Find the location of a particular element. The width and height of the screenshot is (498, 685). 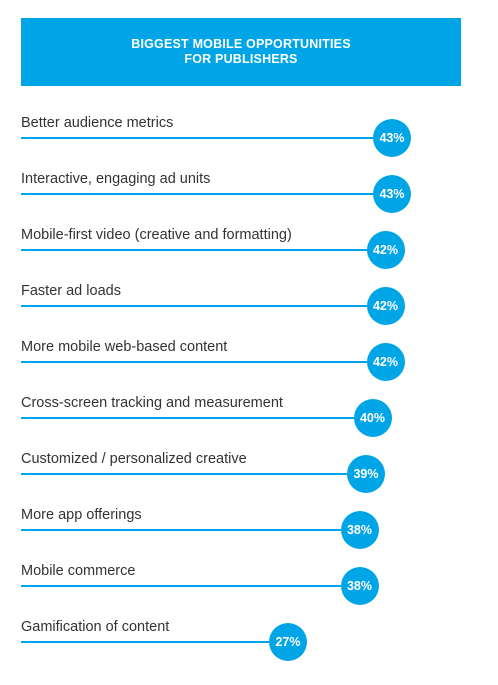

category-label: Interactive, engaging ad units is located at coordinates (116, 179).